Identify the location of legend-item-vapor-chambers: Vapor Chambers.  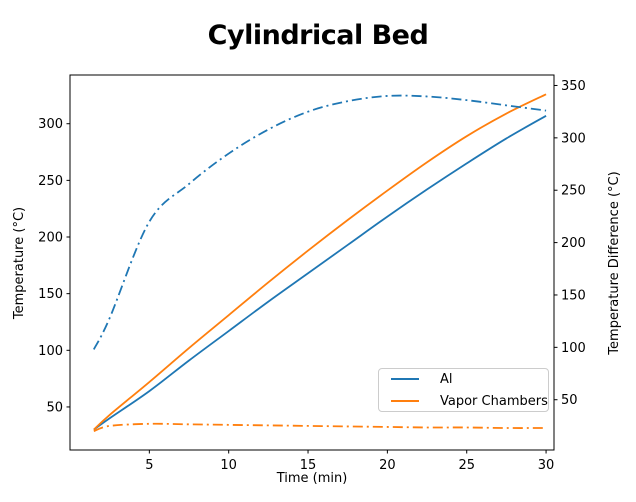
(463, 401).